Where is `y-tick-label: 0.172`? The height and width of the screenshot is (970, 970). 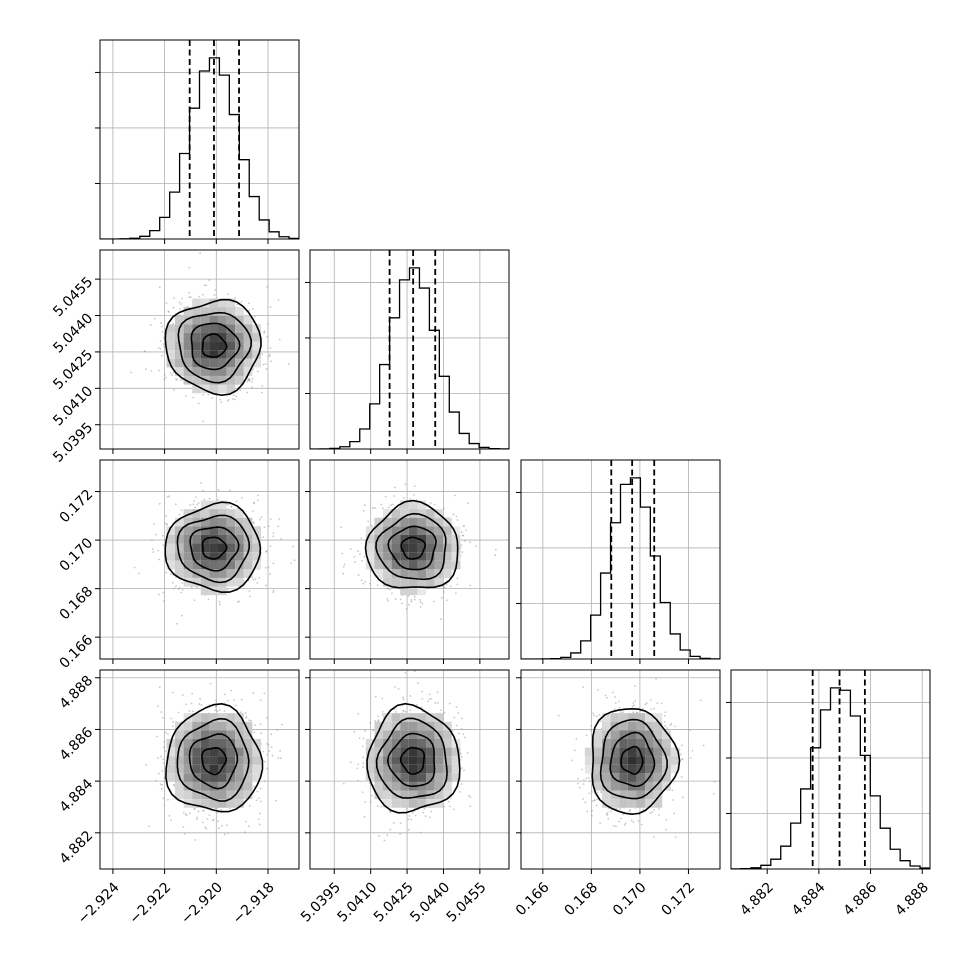
y-tick-label: 0.172 is located at coordinates (77, 507).